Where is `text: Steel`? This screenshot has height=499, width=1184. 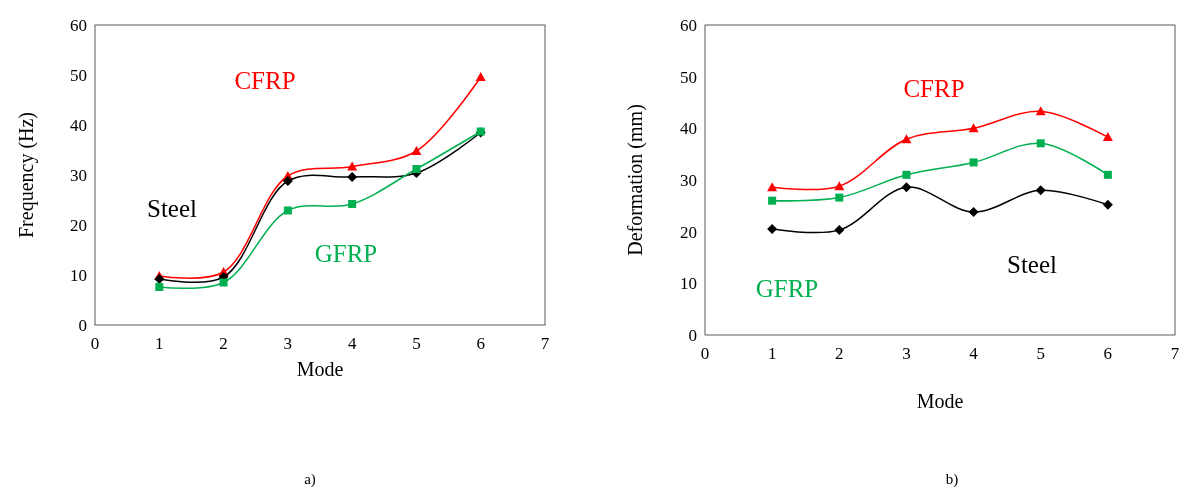
text: Steel is located at coordinates (172, 208).